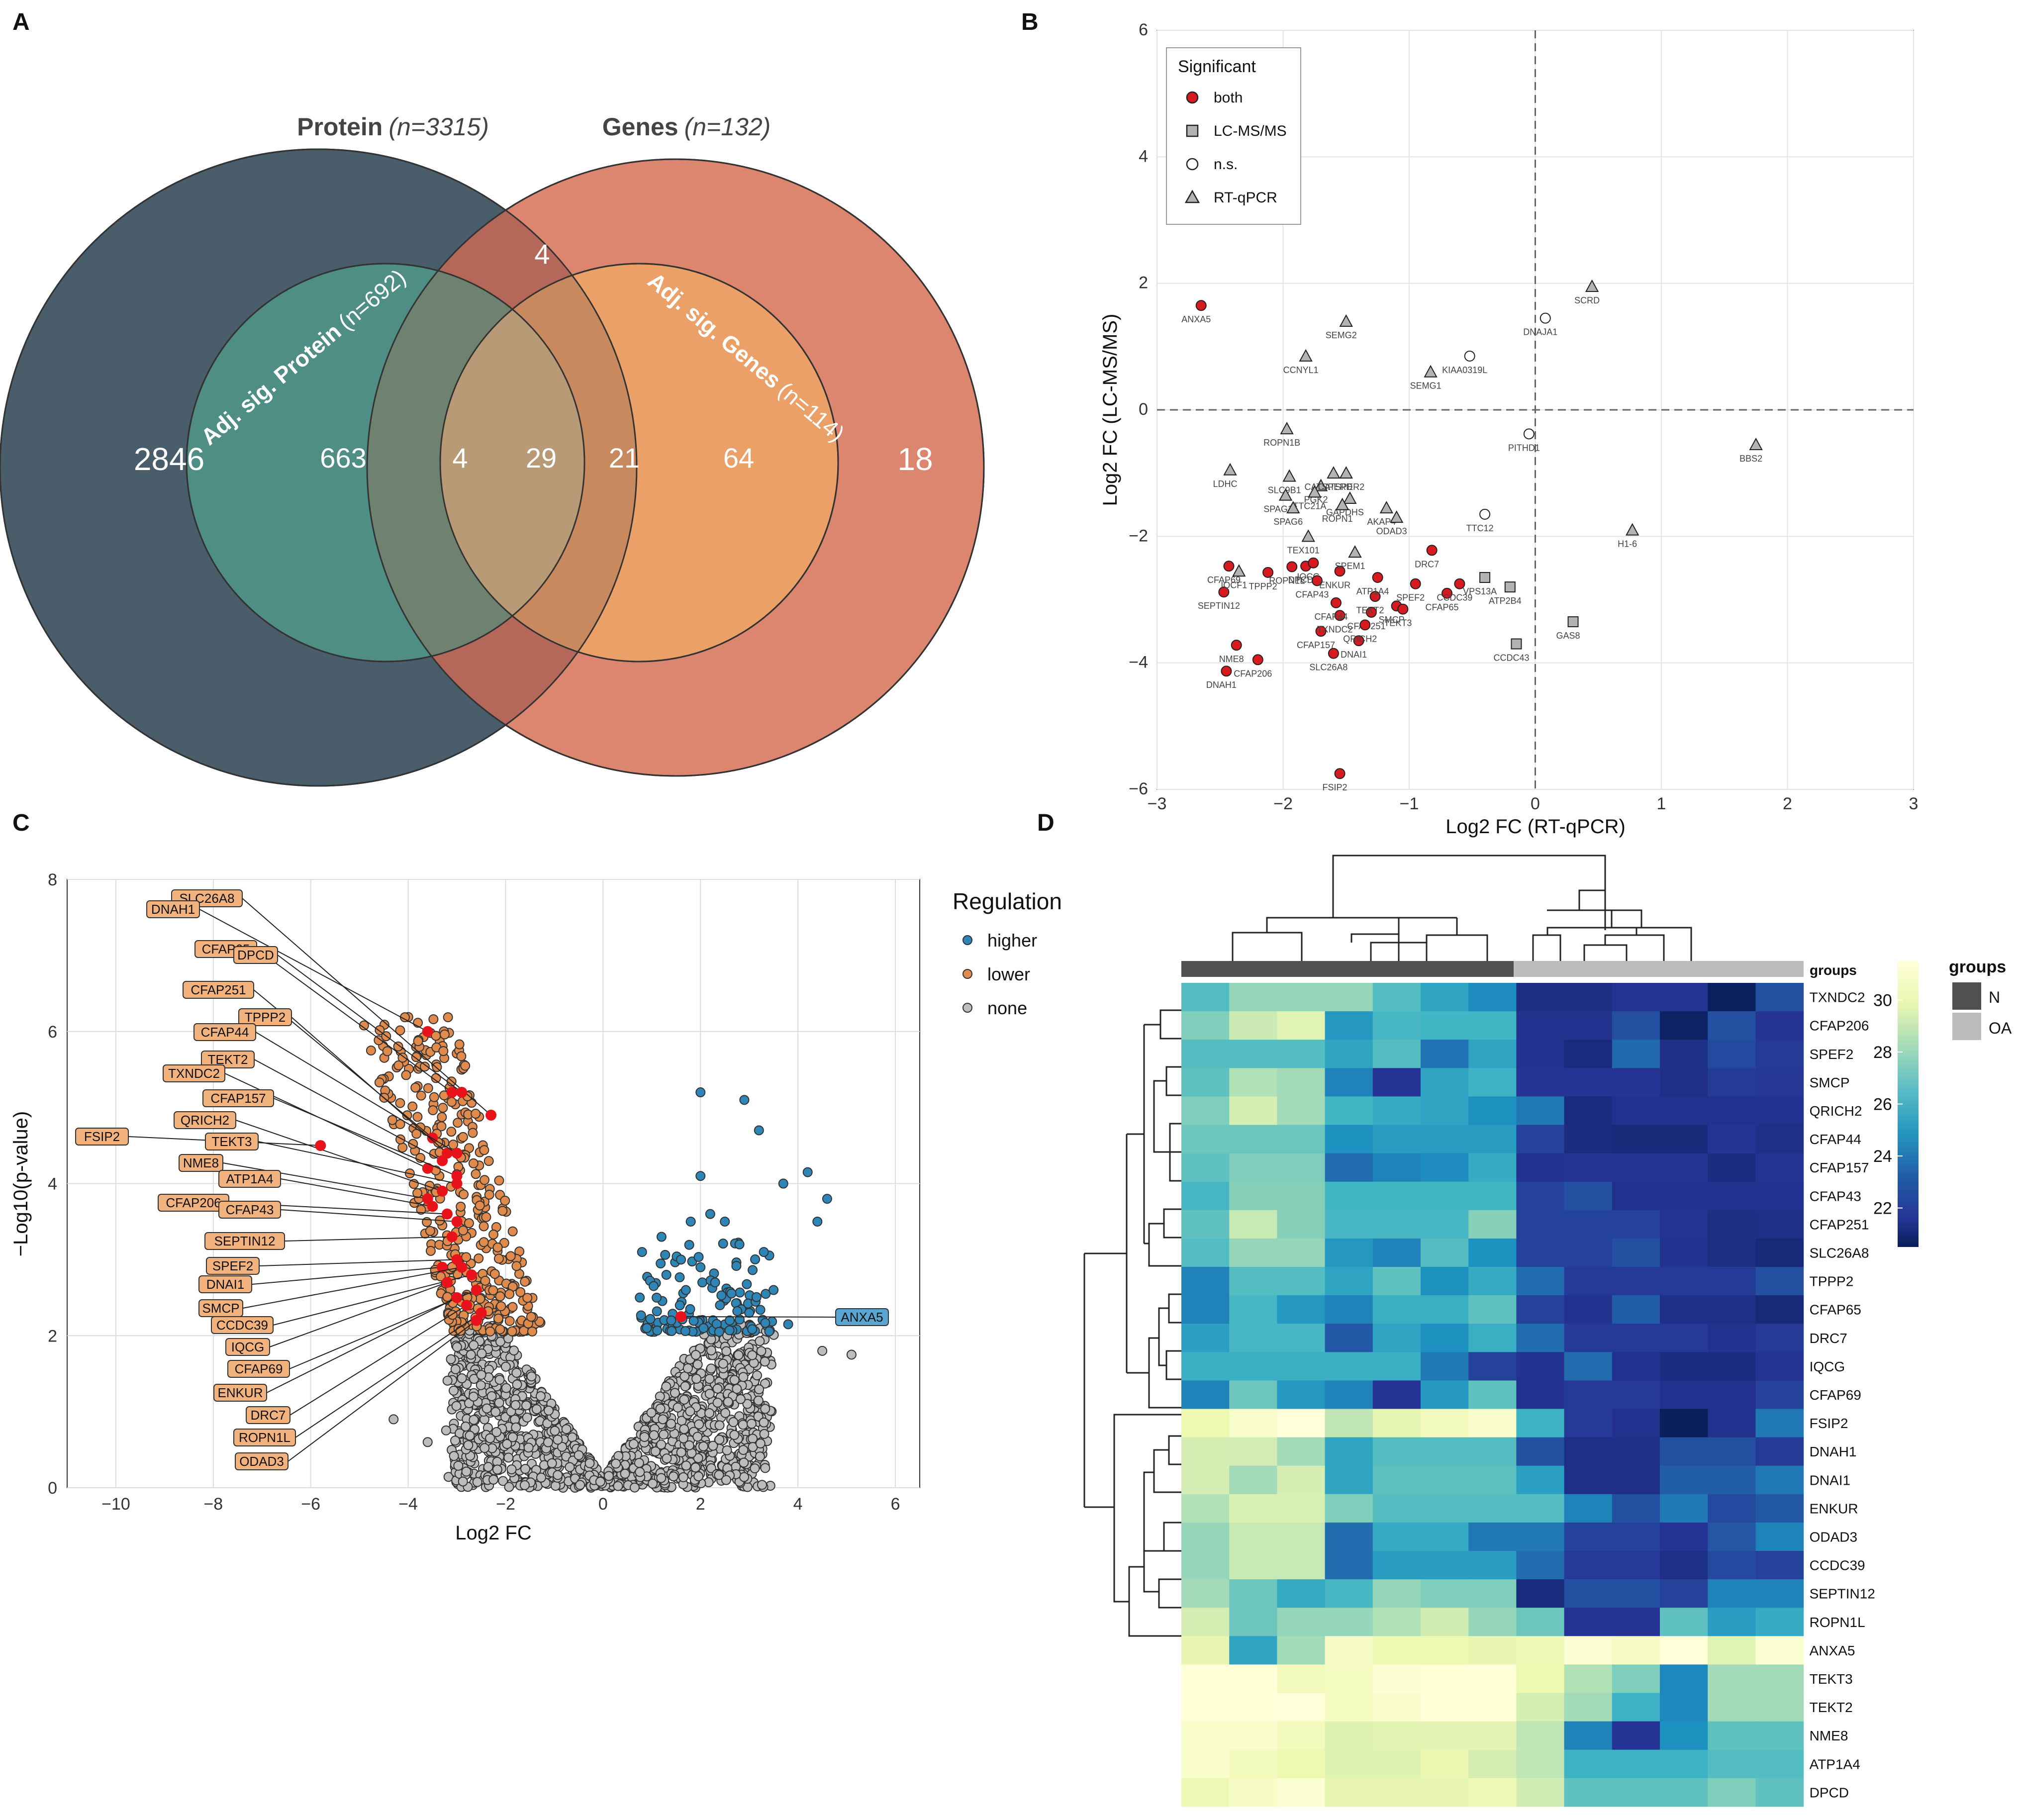 This screenshot has height=1820, width=2019. I want to click on heatmap-color-scale: 30 28 26 24 22, so click(1896, 1104).